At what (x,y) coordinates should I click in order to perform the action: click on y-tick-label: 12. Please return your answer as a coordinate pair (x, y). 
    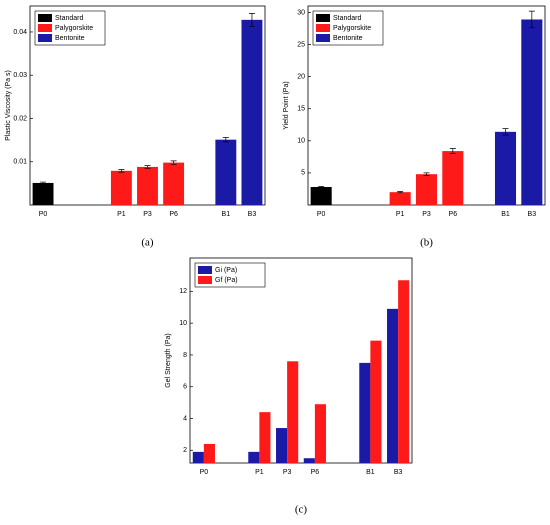
    Looking at the image, I should click on (183, 291).